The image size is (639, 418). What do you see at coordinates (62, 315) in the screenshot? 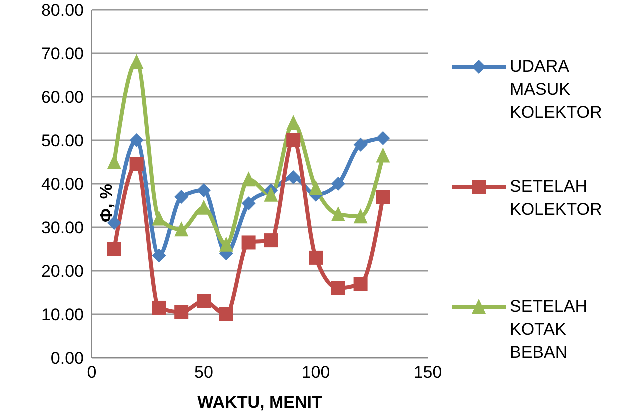
I see `y-tick-label: 10.00` at bounding box center [62, 315].